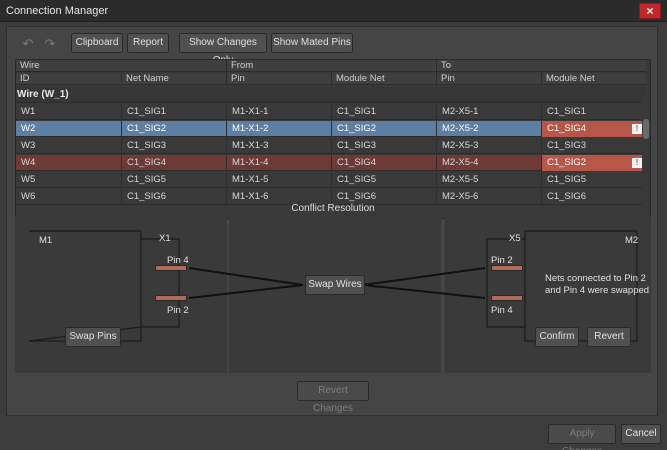  What do you see at coordinates (278, 180) in the screenshot?
I see `cell-from-pin: M1-X1-5` at bounding box center [278, 180].